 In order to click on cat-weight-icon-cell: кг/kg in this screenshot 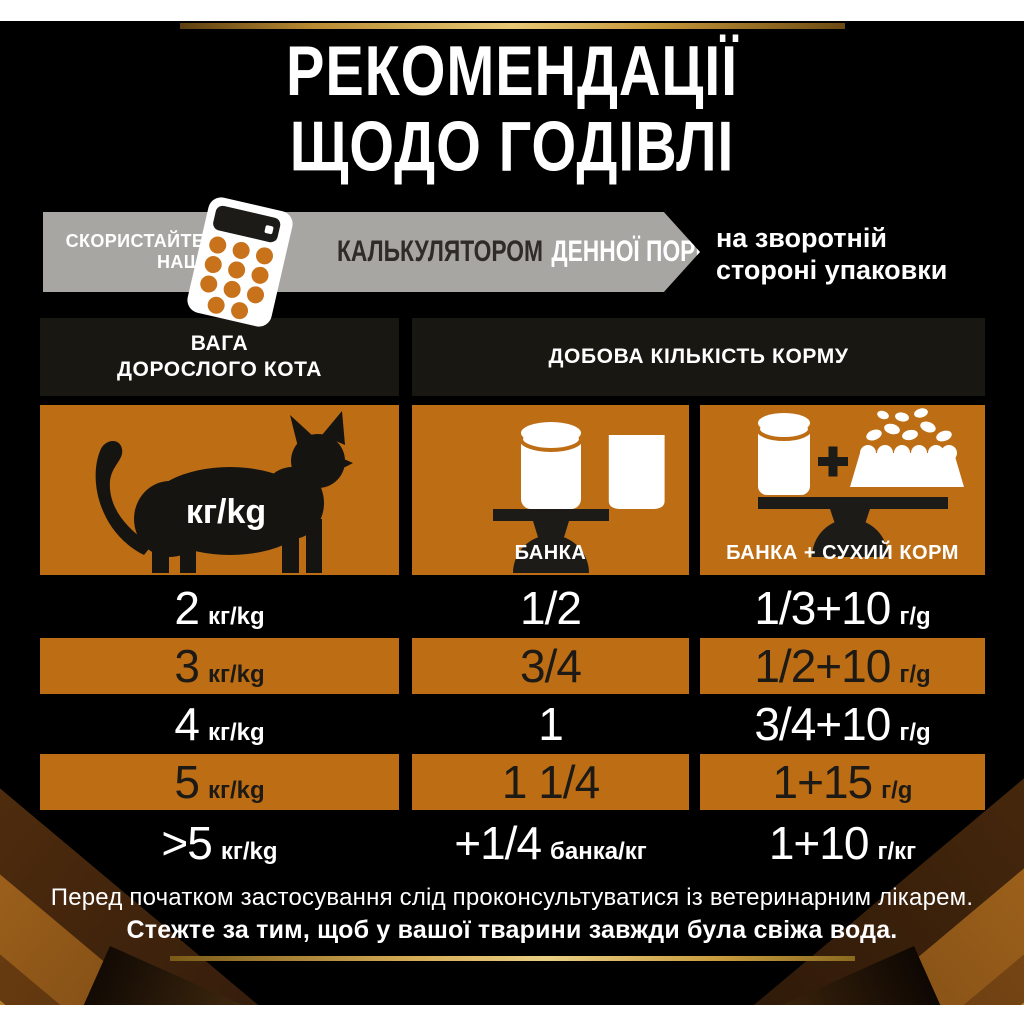, I will do `click(219, 490)`.